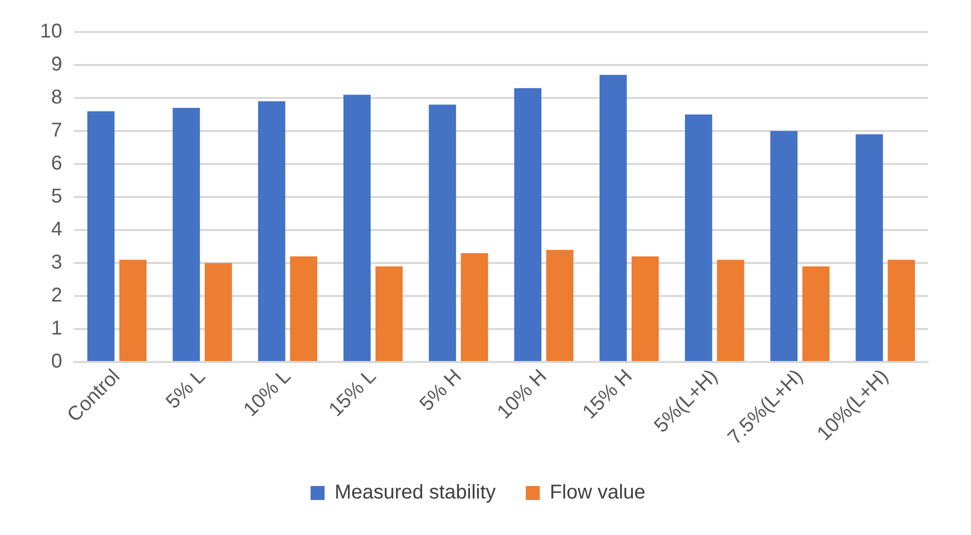  Describe the element at coordinates (441, 390) in the screenshot. I see `x-tick-label: 5% H` at that location.